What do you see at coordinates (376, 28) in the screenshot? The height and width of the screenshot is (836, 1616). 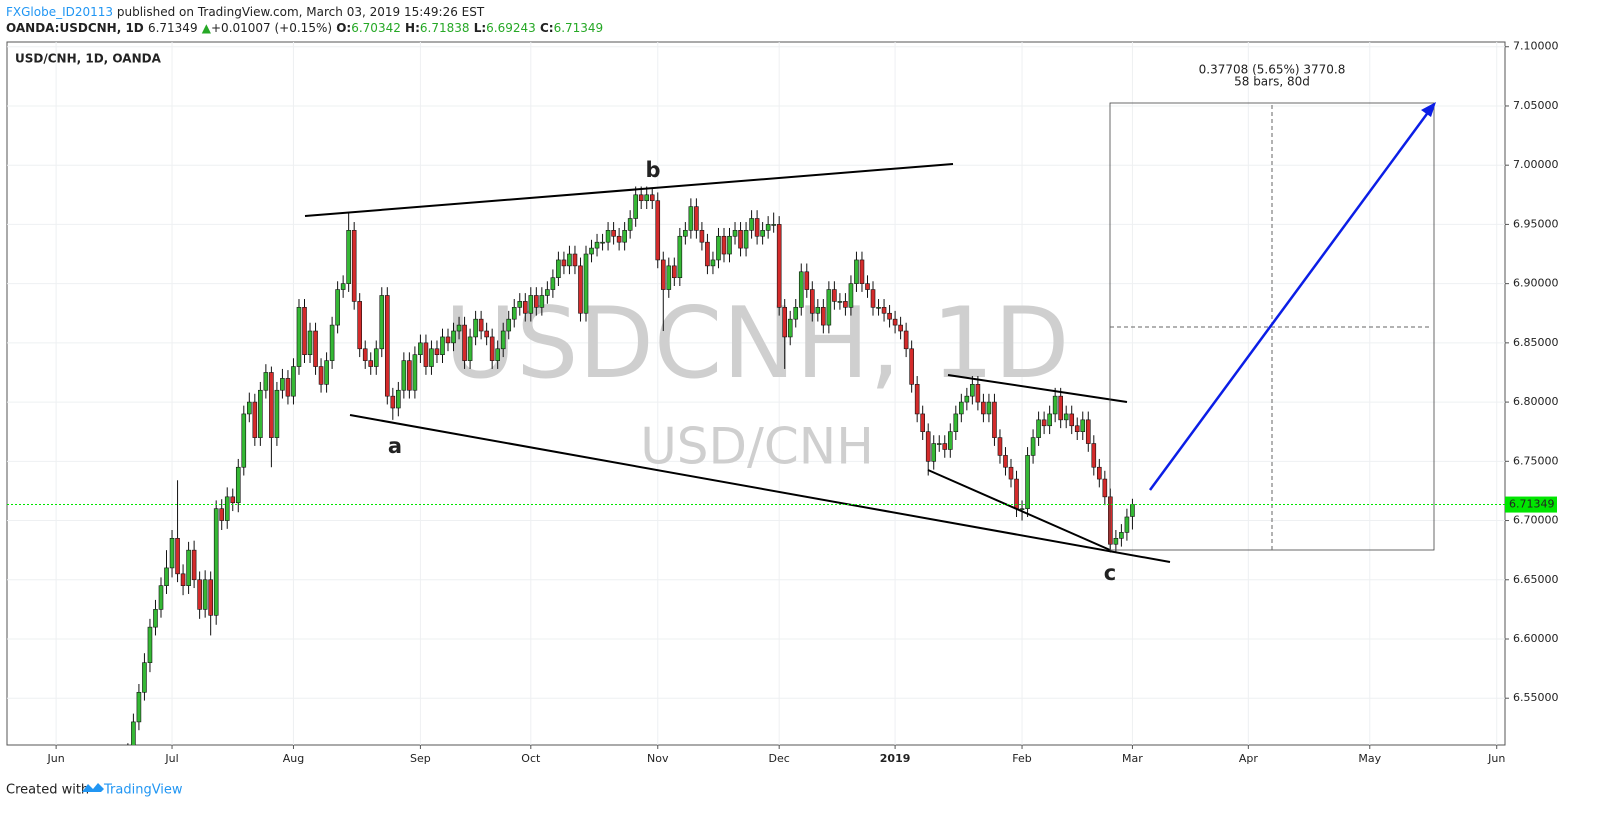 I see `open-value: 6.70342` at bounding box center [376, 28].